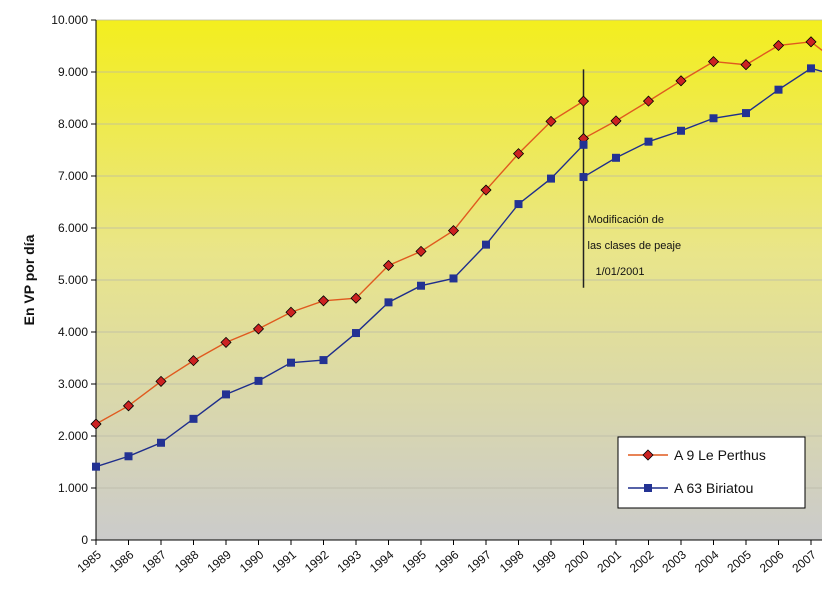 This screenshot has height=592, width=822. Describe the element at coordinates (73, 124) in the screenshot. I see `y-tick-label: 8.000` at that location.